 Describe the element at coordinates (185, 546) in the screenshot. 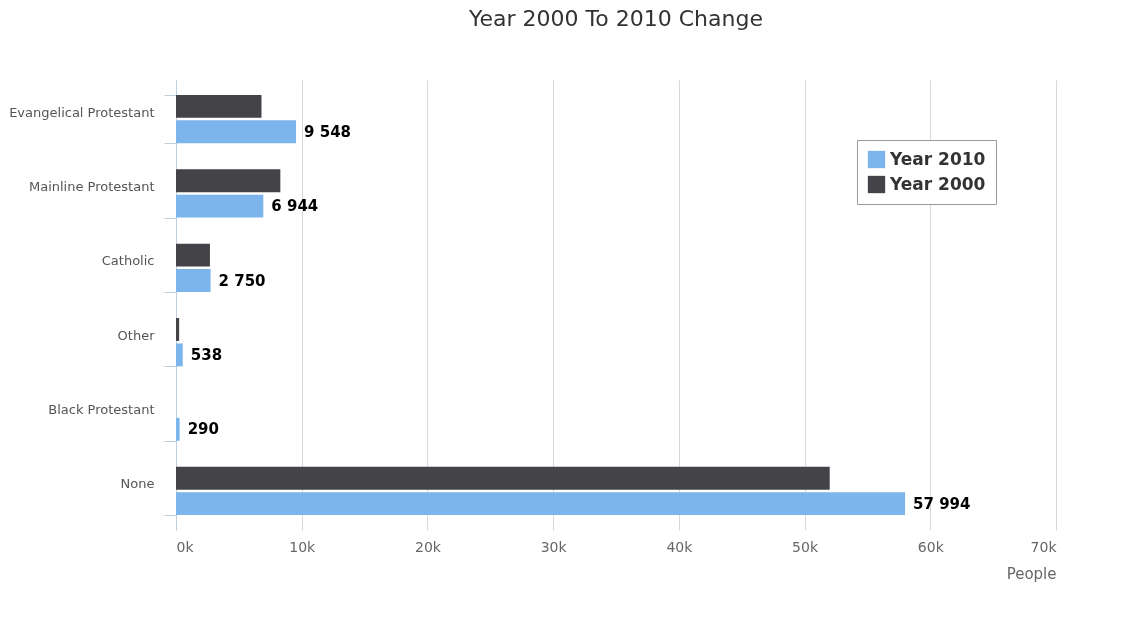

I see `x-tick-label: 0k` at that location.